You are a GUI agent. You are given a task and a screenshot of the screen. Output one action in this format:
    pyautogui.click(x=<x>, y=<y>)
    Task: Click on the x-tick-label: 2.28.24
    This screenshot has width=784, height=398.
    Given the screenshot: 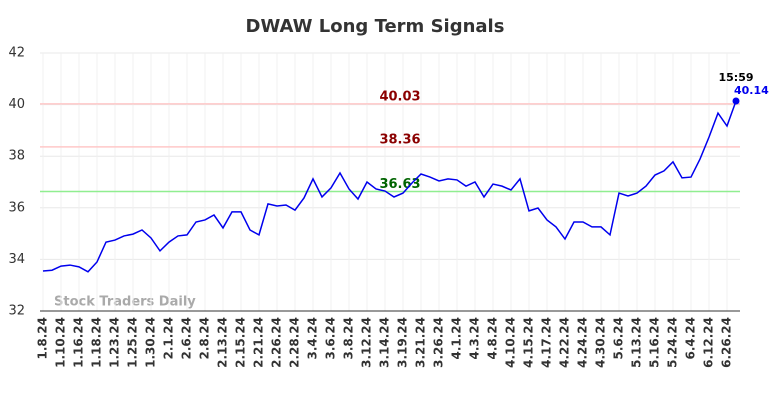 What is the action you would take?
    pyautogui.click(x=295, y=342)
    